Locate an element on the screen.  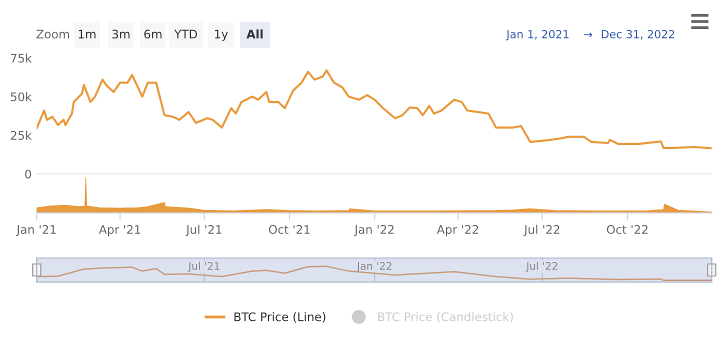
text: All is located at coordinates (254, 33).